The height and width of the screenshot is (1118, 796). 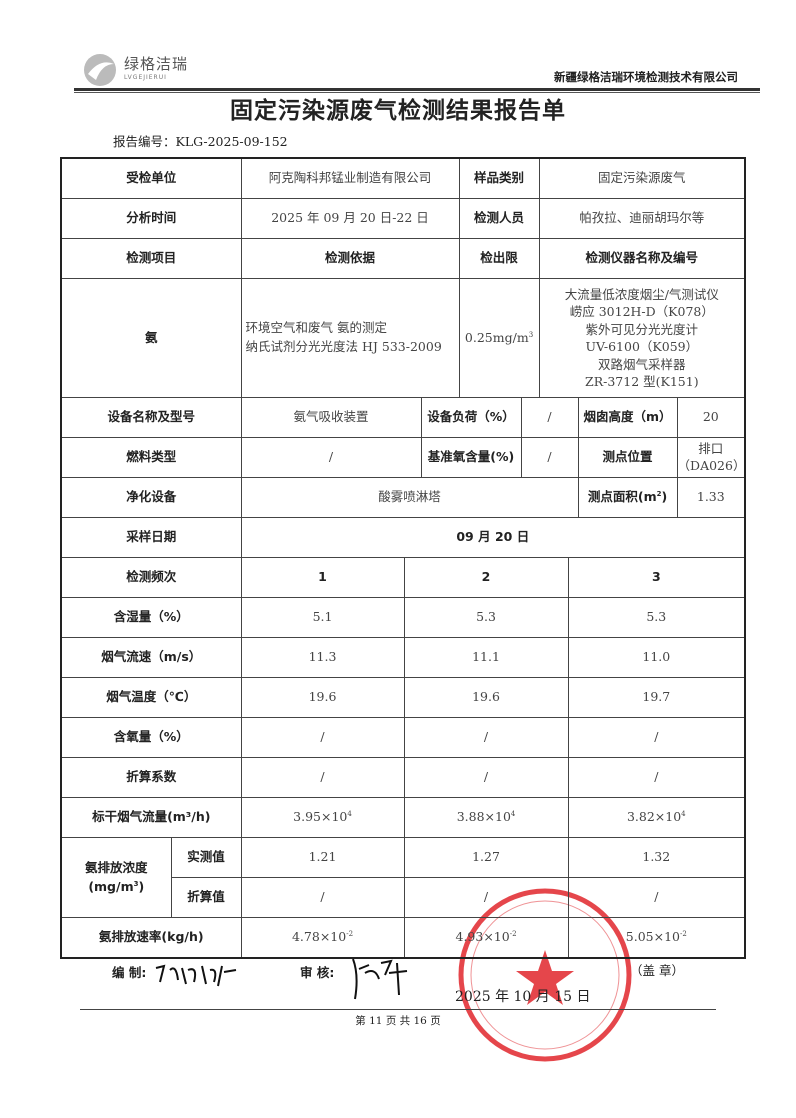 I want to click on load-label: 设备负荷（%）, so click(x=471, y=417).